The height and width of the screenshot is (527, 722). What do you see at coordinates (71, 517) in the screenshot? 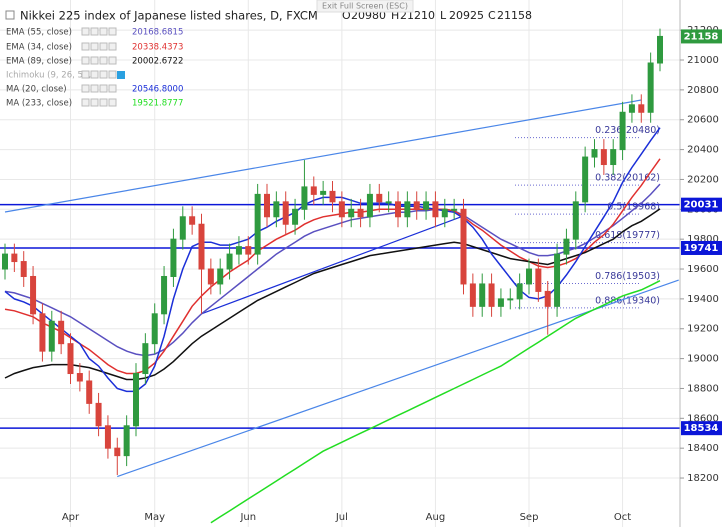
I see `x-tick-label: Apr` at bounding box center [71, 517].